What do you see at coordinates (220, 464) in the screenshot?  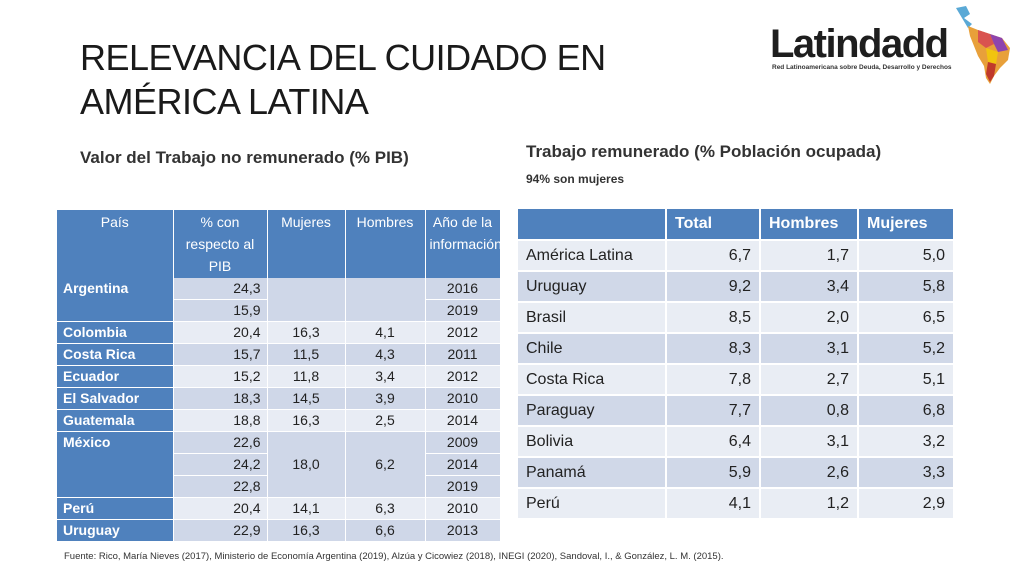 I see `pct-cell: 24,2` at bounding box center [220, 464].